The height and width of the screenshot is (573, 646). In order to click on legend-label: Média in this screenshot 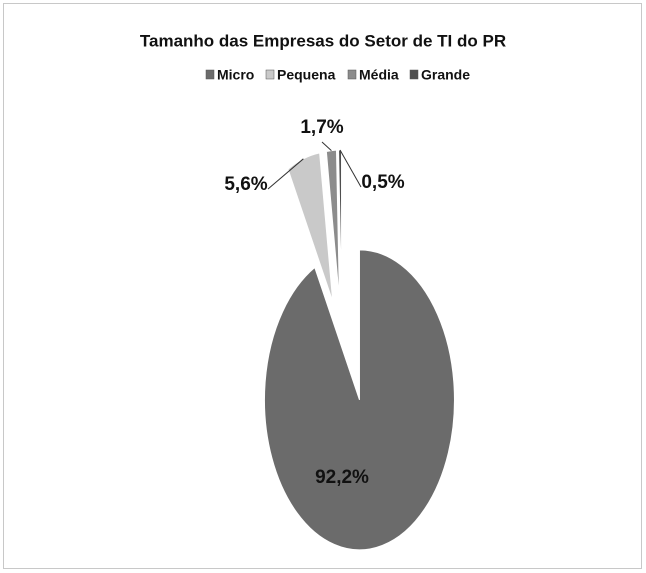, I will do `click(379, 75)`.